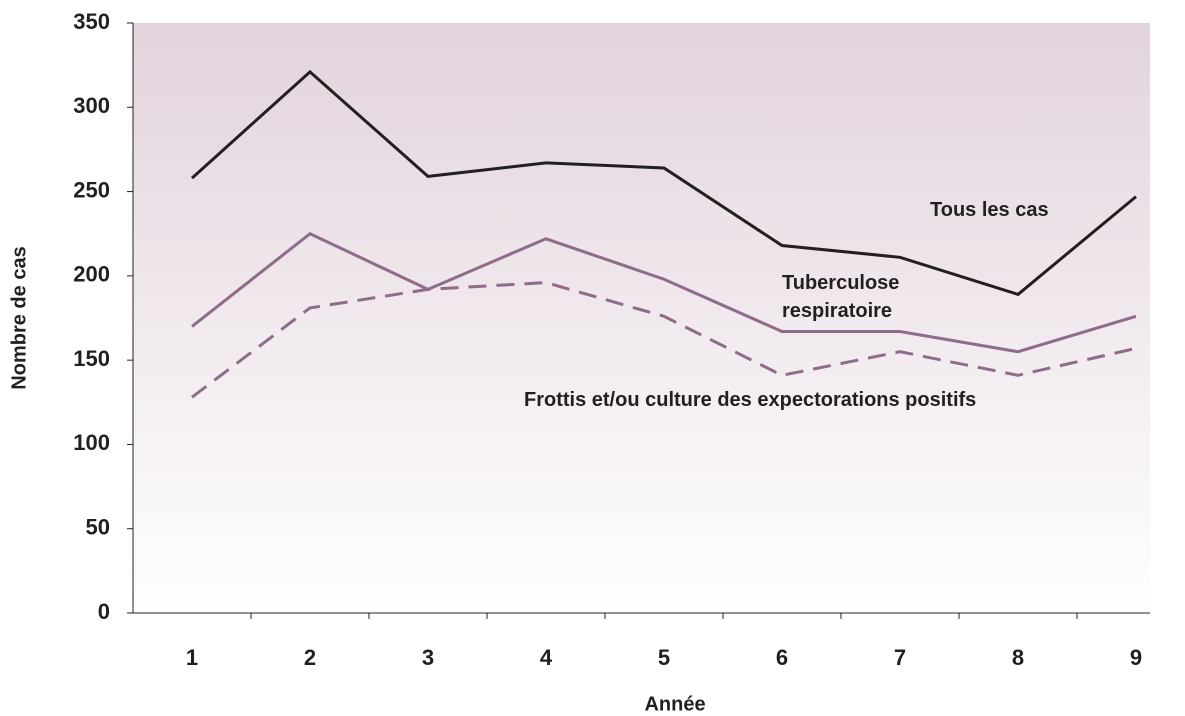 This screenshot has width=1185, height=716. I want to click on y-tick-label: 200, so click(91, 274).